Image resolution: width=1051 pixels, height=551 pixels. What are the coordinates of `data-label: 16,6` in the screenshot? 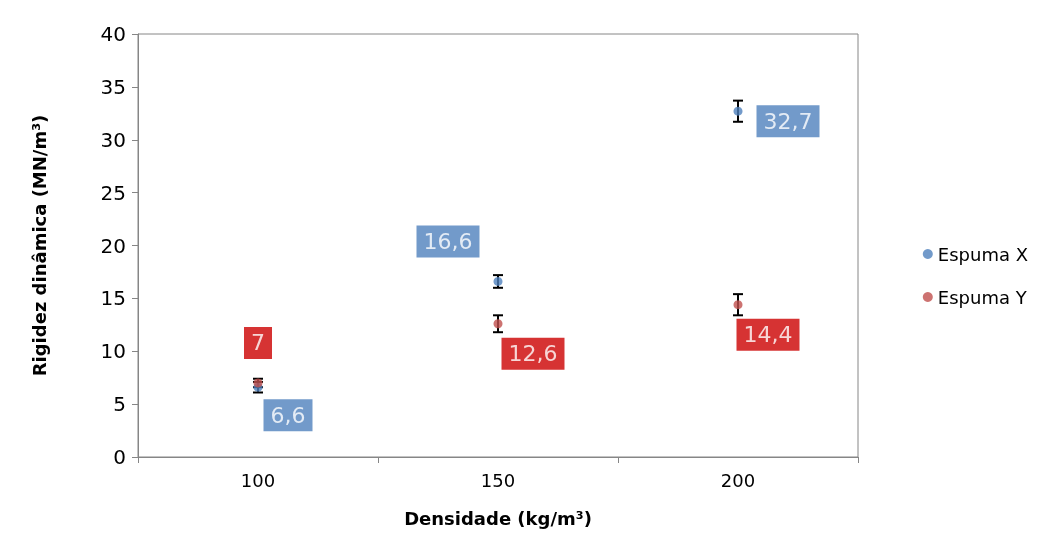 It's located at (448, 241).